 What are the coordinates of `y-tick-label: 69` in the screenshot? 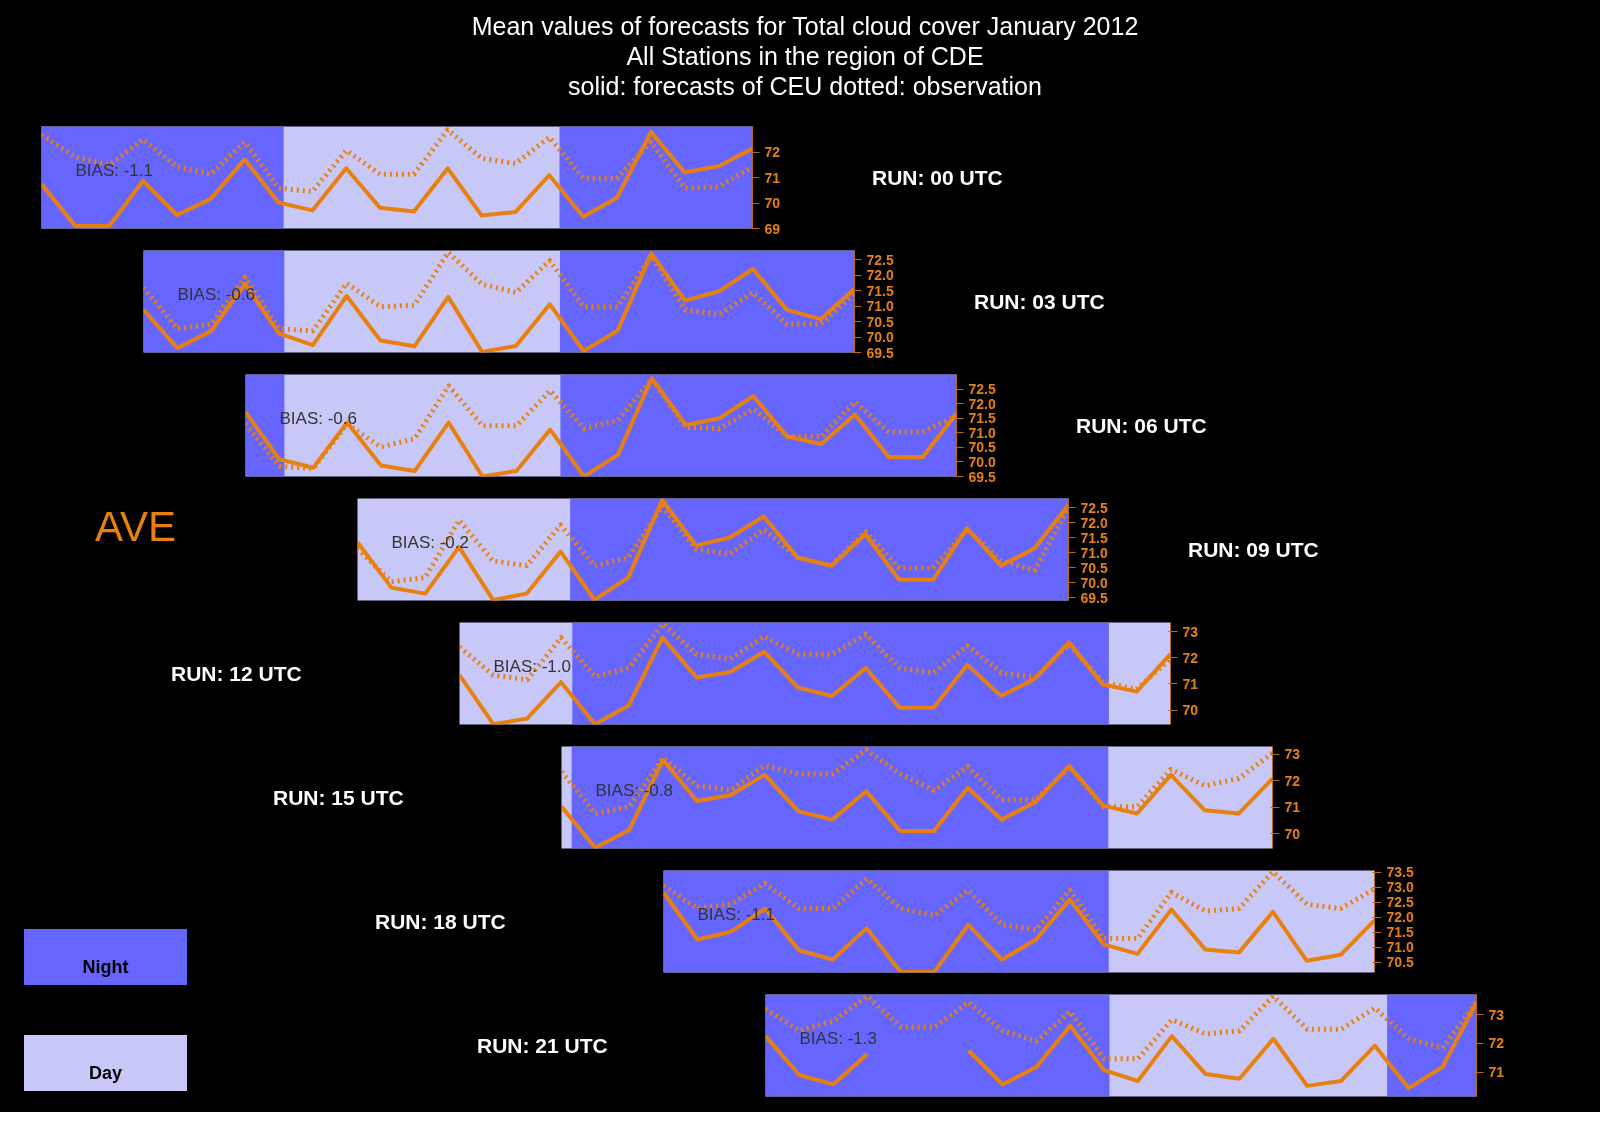 It's located at (772, 228).